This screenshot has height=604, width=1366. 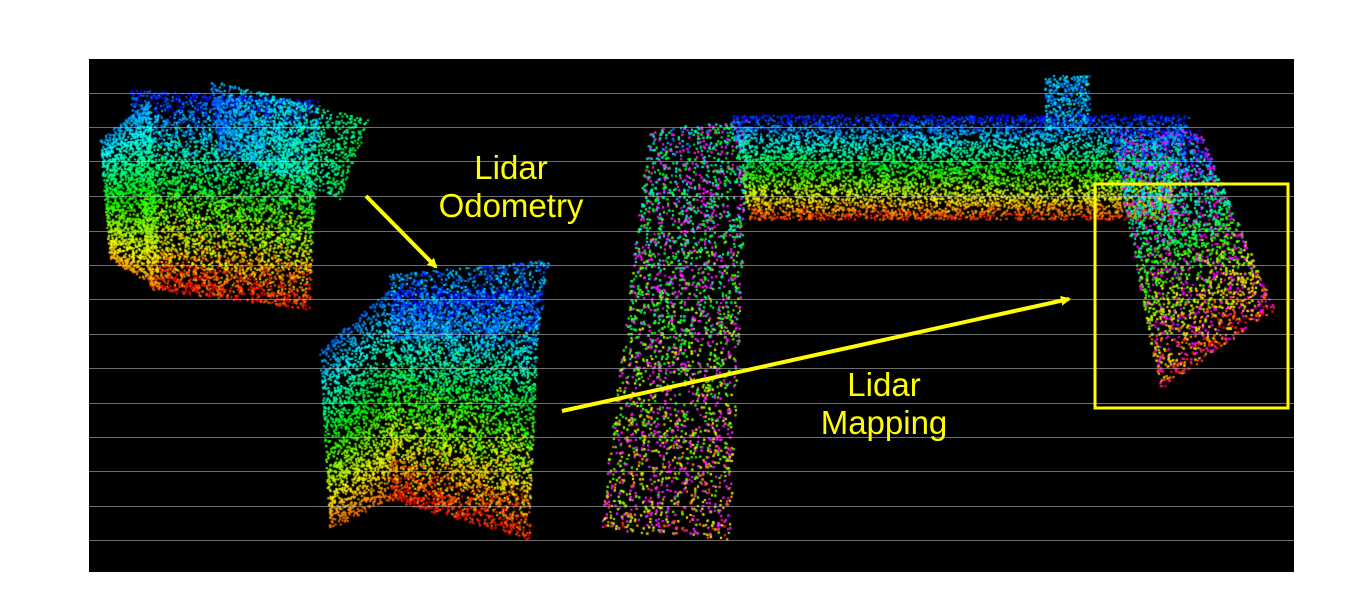 What do you see at coordinates (816, 354) in the screenshot?
I see `mapping-arrow` at bounding box center [816, 354].